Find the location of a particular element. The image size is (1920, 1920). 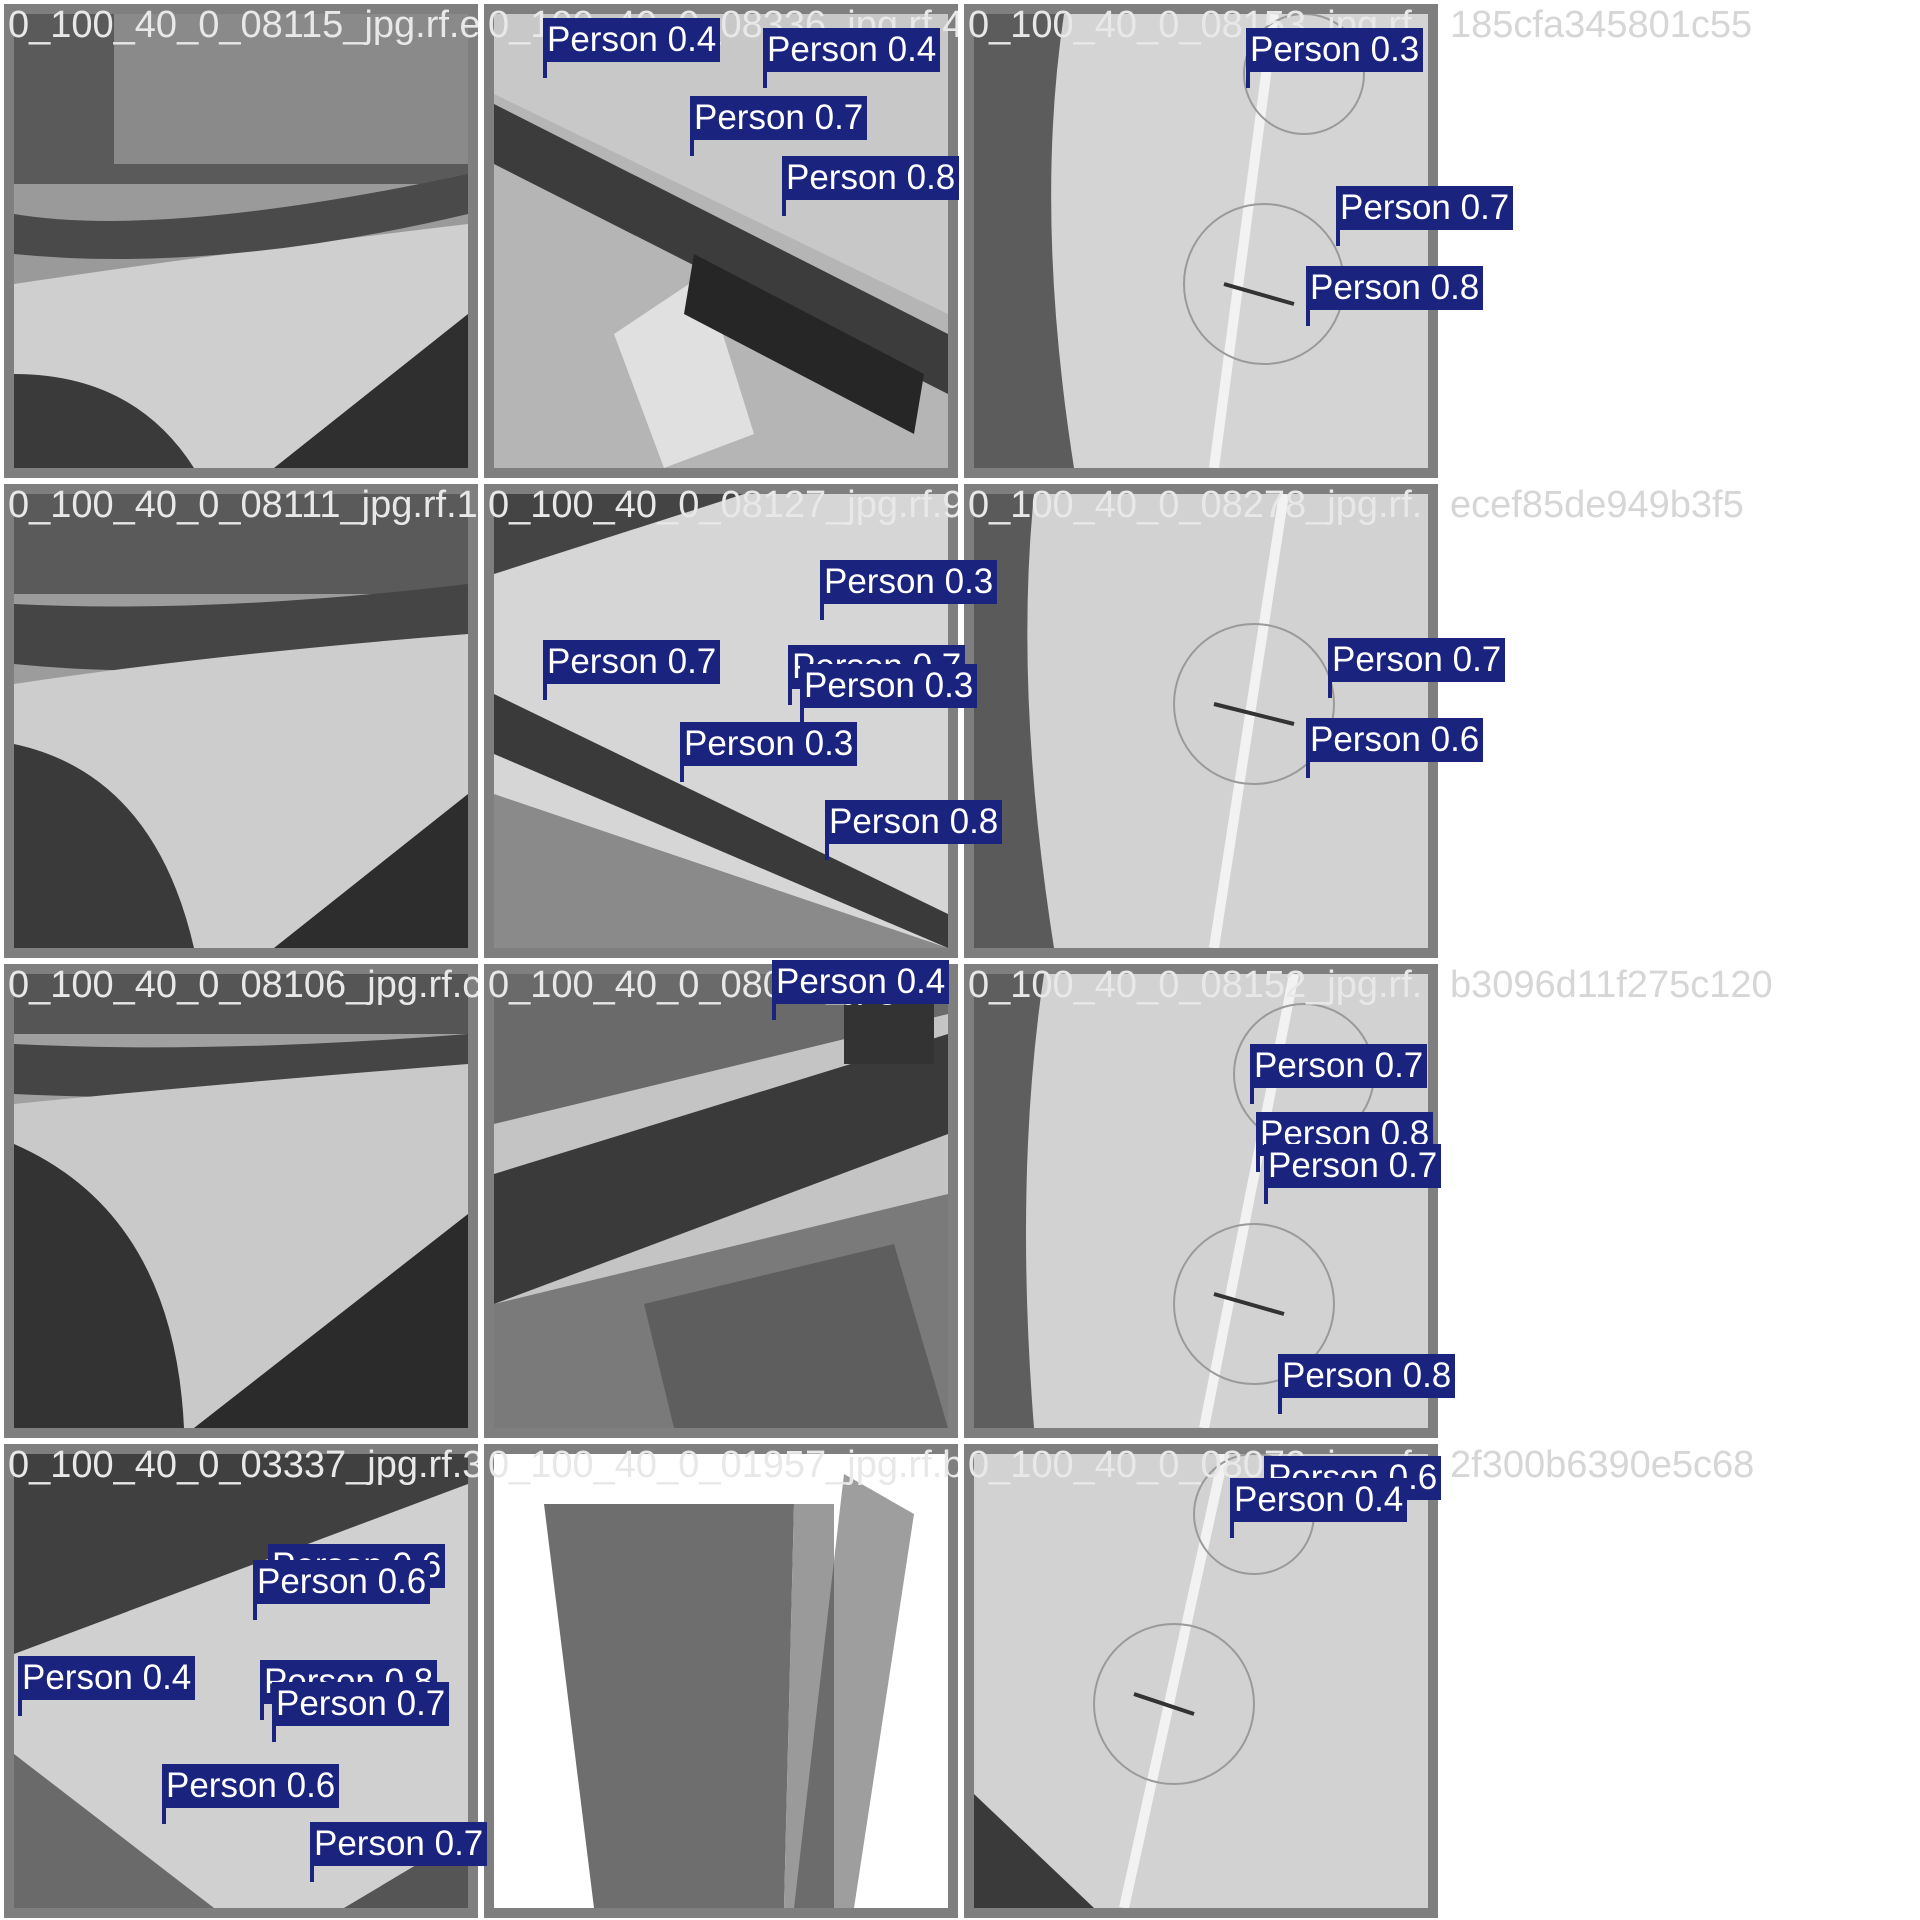

image-tile: 0_100_40_0_08336_jpg.rf.4c87 is located at coordinates (721, 241).